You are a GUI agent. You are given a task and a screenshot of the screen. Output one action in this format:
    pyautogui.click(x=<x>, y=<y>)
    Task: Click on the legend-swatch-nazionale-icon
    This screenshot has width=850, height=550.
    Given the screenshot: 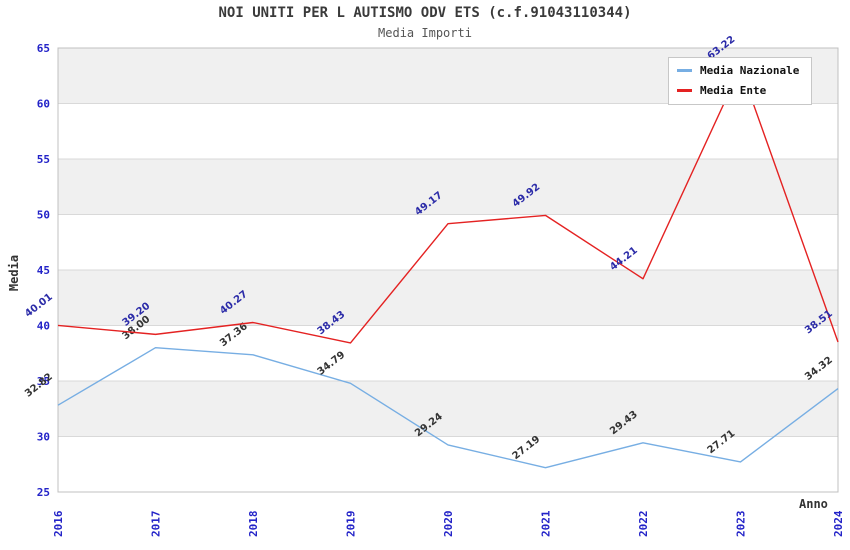 What is the action you would take?
    pyautogui.click(x=684, y=70)
    